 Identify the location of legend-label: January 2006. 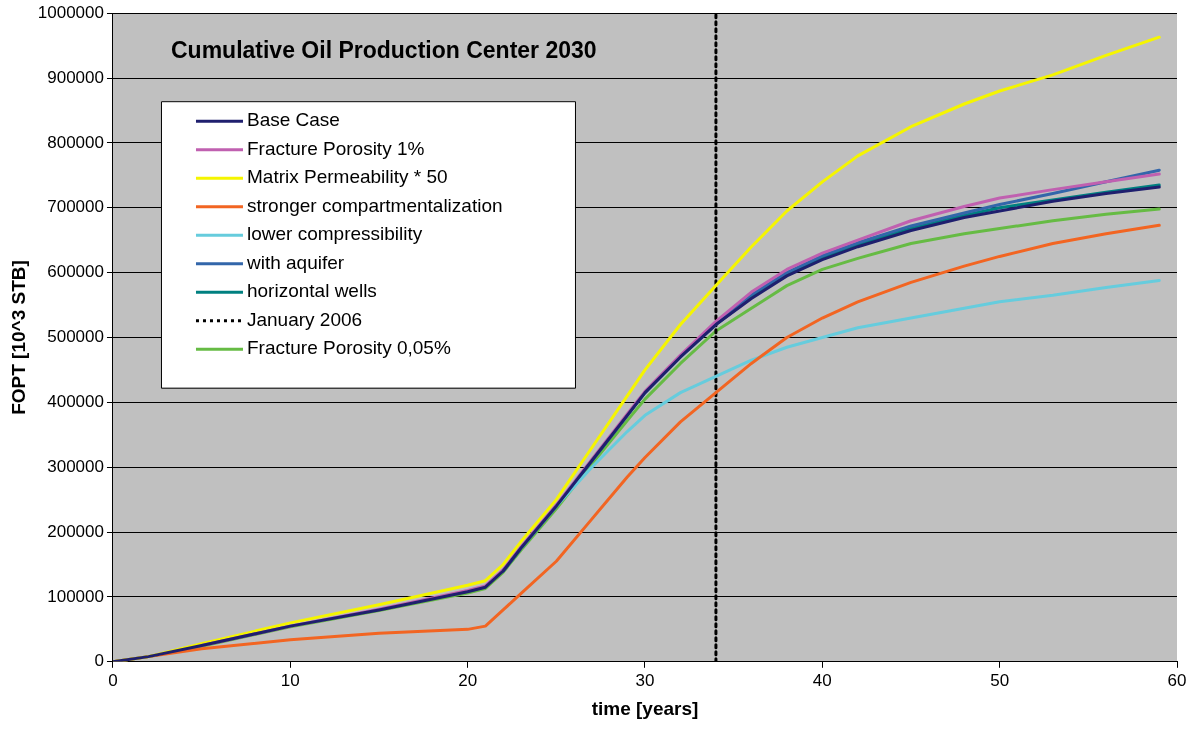
(304, 319).